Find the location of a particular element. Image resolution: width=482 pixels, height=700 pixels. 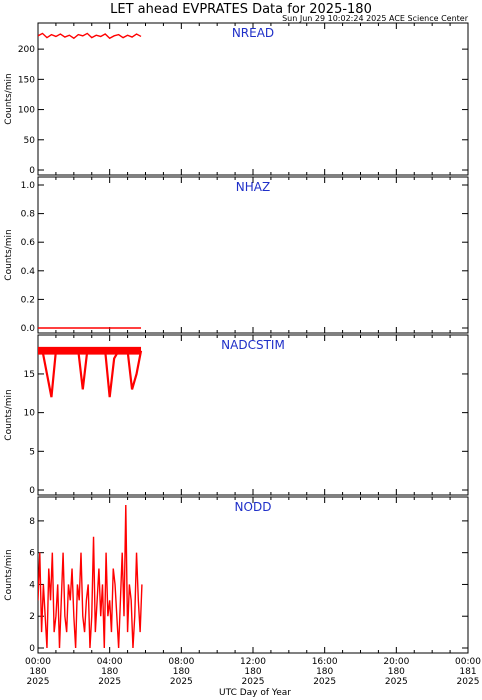

series-line-nadcstim is located at coordinates (89, 374).